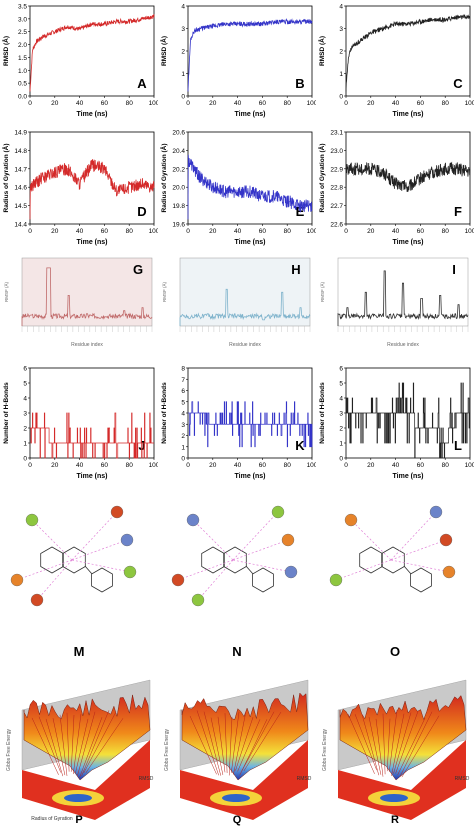  What do you see at coordinates (263, 103) in the screenshot?
I see `x-tick-label: 60` at bounding box center [263, 103].